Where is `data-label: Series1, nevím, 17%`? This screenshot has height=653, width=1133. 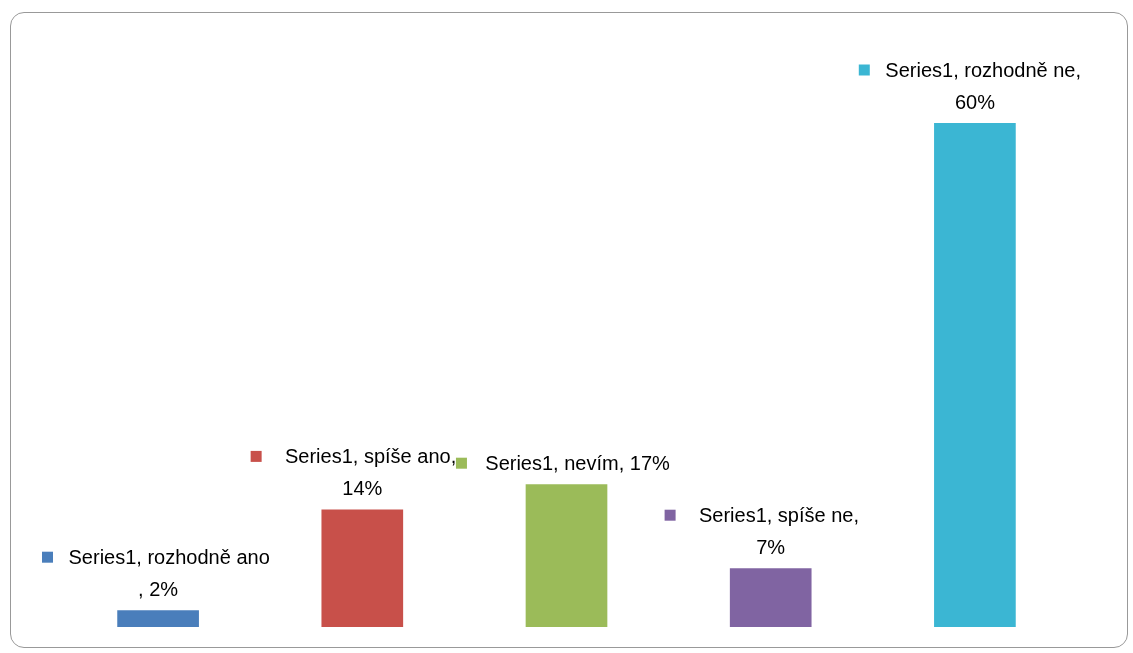 data-label: Series1, nevím, 17% is located at coordinates (572, 463).